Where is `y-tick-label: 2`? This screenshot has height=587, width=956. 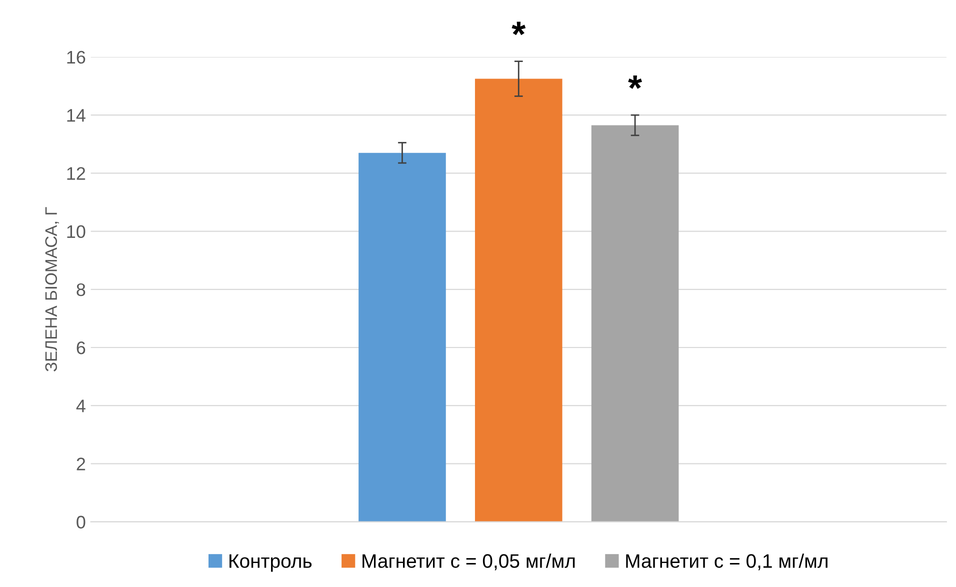 y-tick-label: 2 is located at coordinates (81, 464).